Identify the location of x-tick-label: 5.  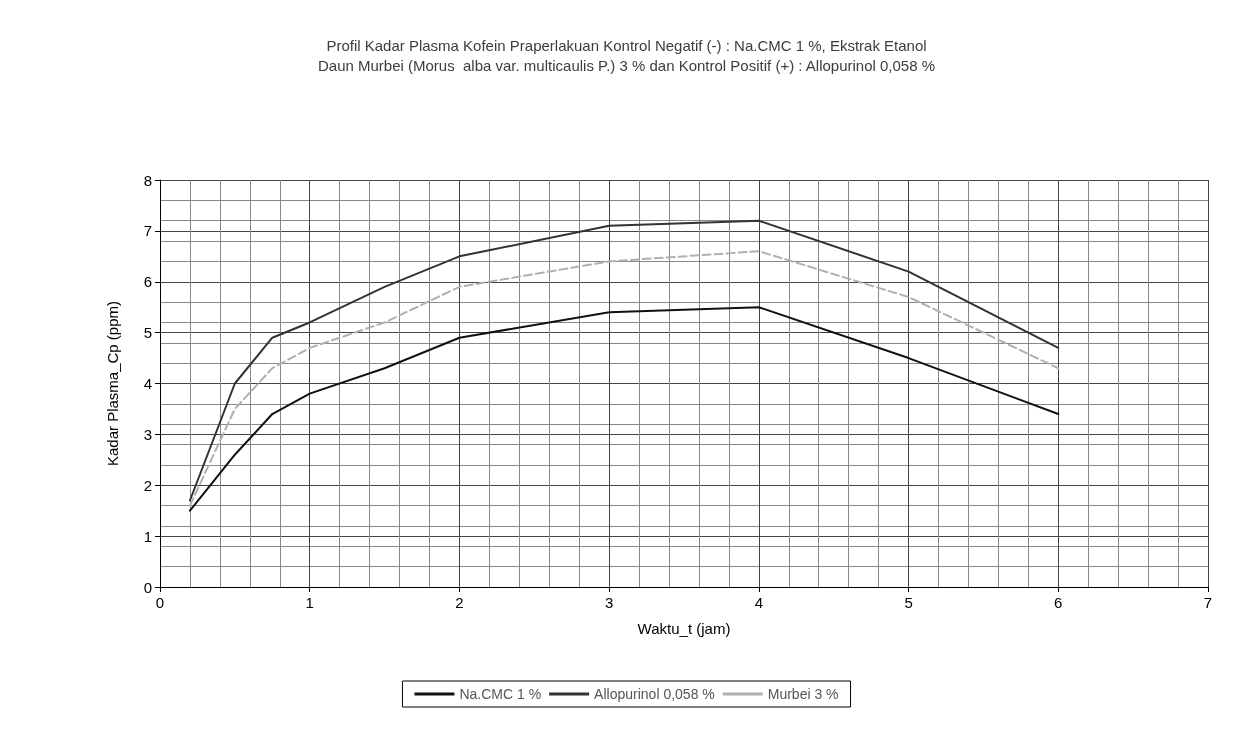
(908, 602).